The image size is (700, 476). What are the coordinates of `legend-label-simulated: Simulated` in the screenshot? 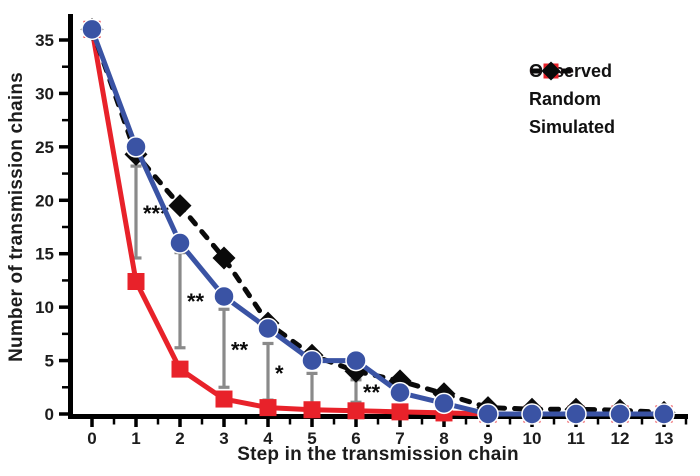 It's located at (572, 127).